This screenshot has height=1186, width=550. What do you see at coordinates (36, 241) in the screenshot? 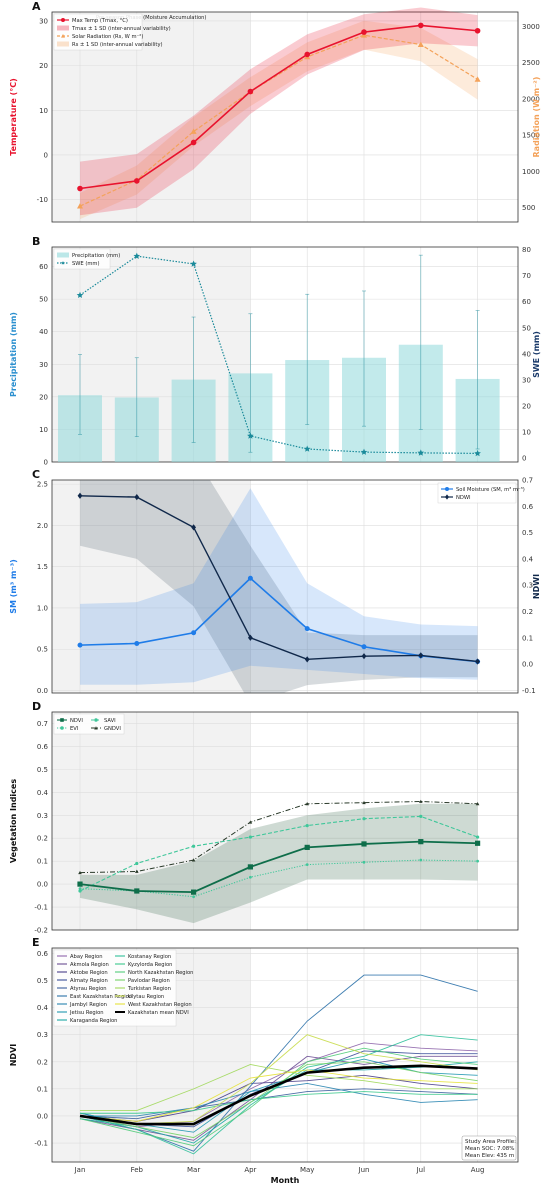
I see `panel-letter: B` at bounding box center [36, 241].